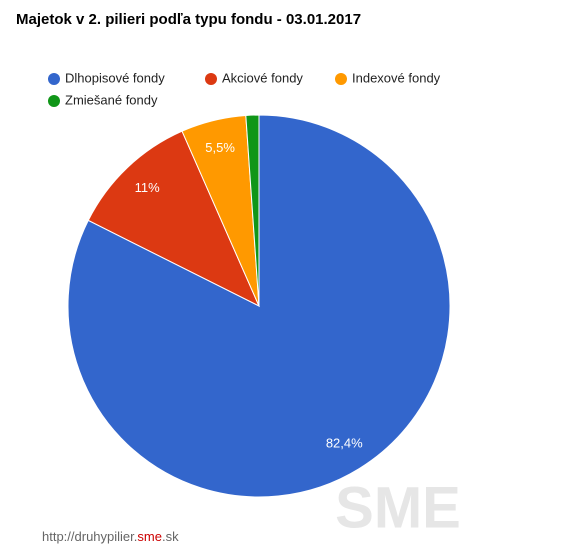  I want to click on footer-suffix: .sk, so click(170, 536).